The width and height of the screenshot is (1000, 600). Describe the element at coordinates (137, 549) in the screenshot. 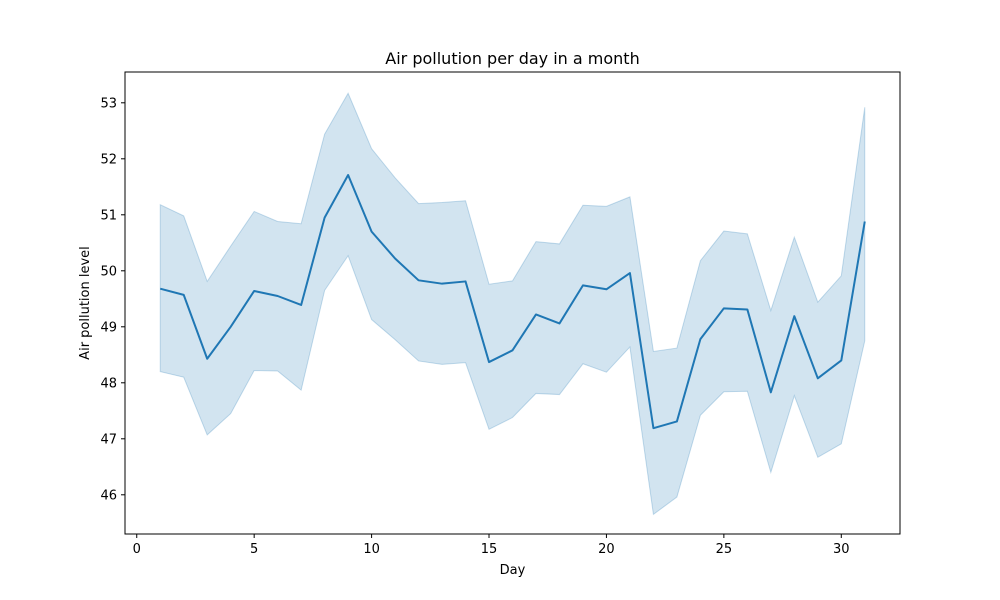

I see `x-tick-label: 0` at that location.